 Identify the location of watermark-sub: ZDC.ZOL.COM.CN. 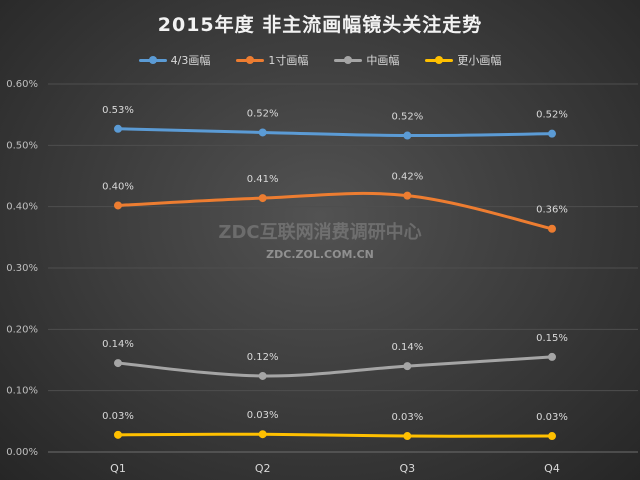
(320, 254).